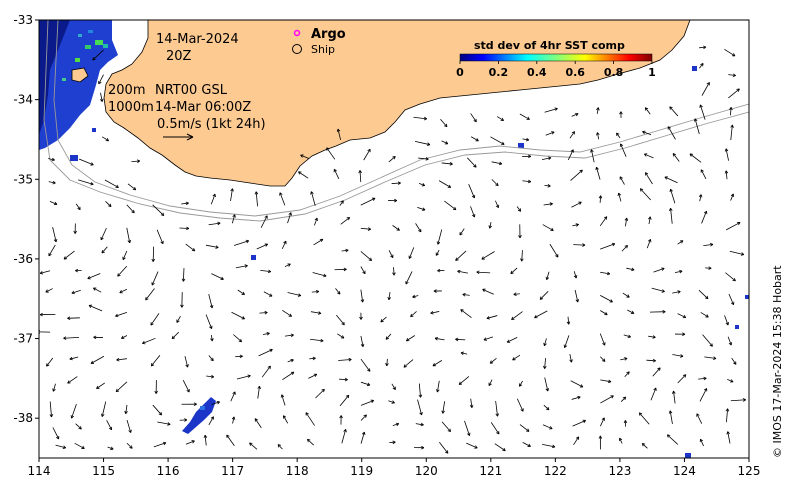  What do you see at coordinates (490, 471) in the screenshot?
I see `x-tick-label: 121` at bounding box center [490, 471].